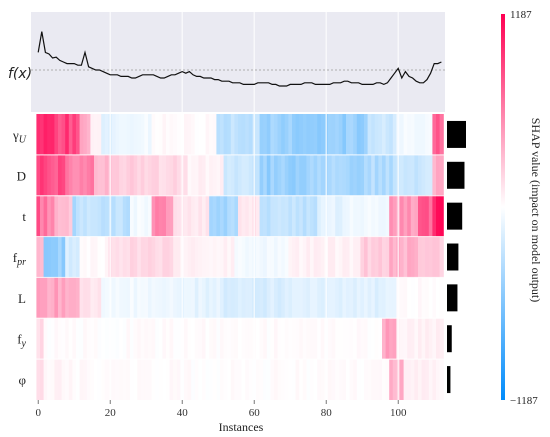 This screenshot has width=550, height=437. I want to click on colorbar, so click(503, 207).